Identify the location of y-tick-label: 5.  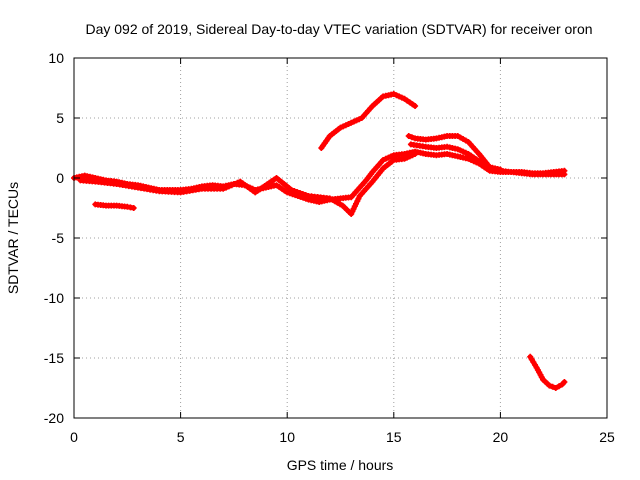
(60, 118).